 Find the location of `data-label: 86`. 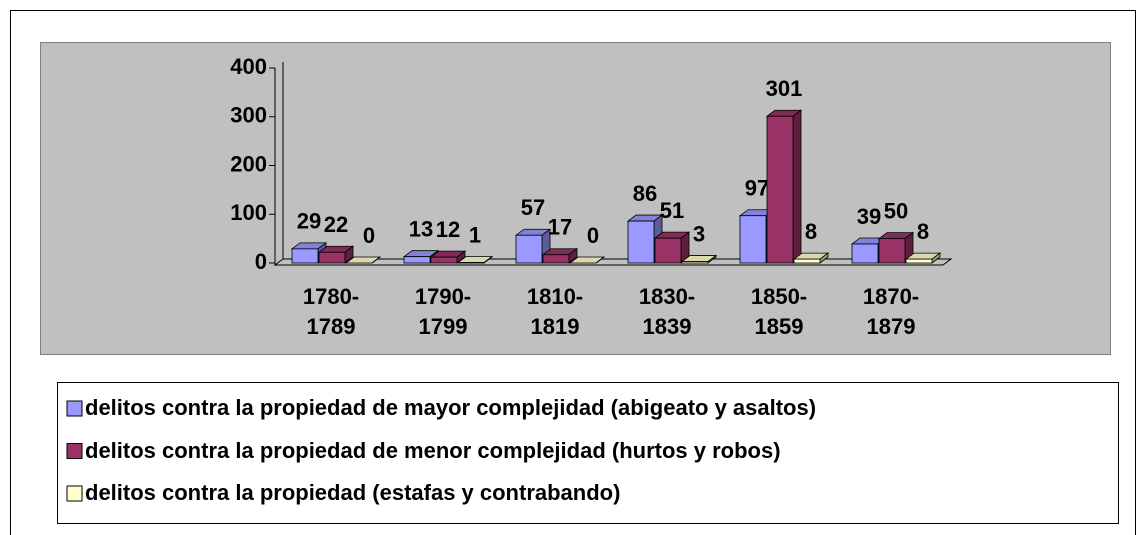

data-label: 86 is located at coordinates (645, 193).